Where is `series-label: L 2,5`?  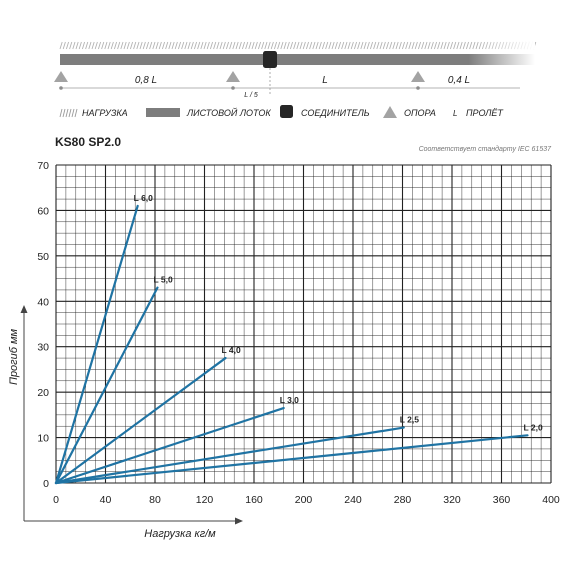 series-label: L 2,5 is located at coordinates (409, 420).